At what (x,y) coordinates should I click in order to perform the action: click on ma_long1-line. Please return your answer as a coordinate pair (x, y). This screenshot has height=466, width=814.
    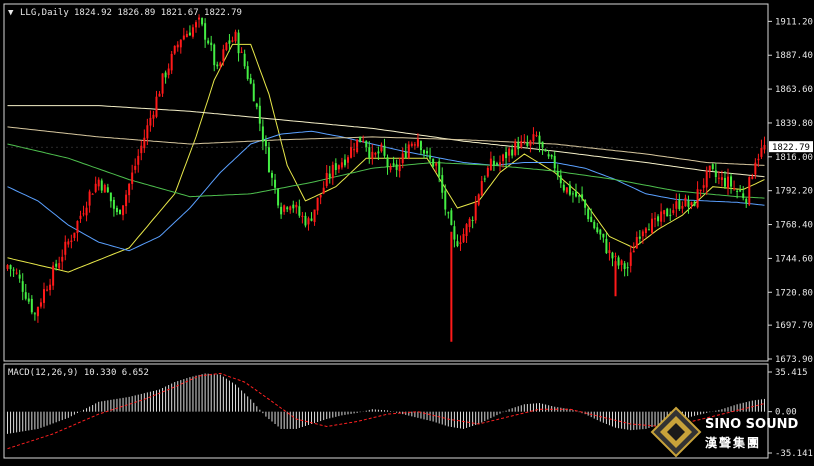
    Looking at the image, I should click on (386, 141).